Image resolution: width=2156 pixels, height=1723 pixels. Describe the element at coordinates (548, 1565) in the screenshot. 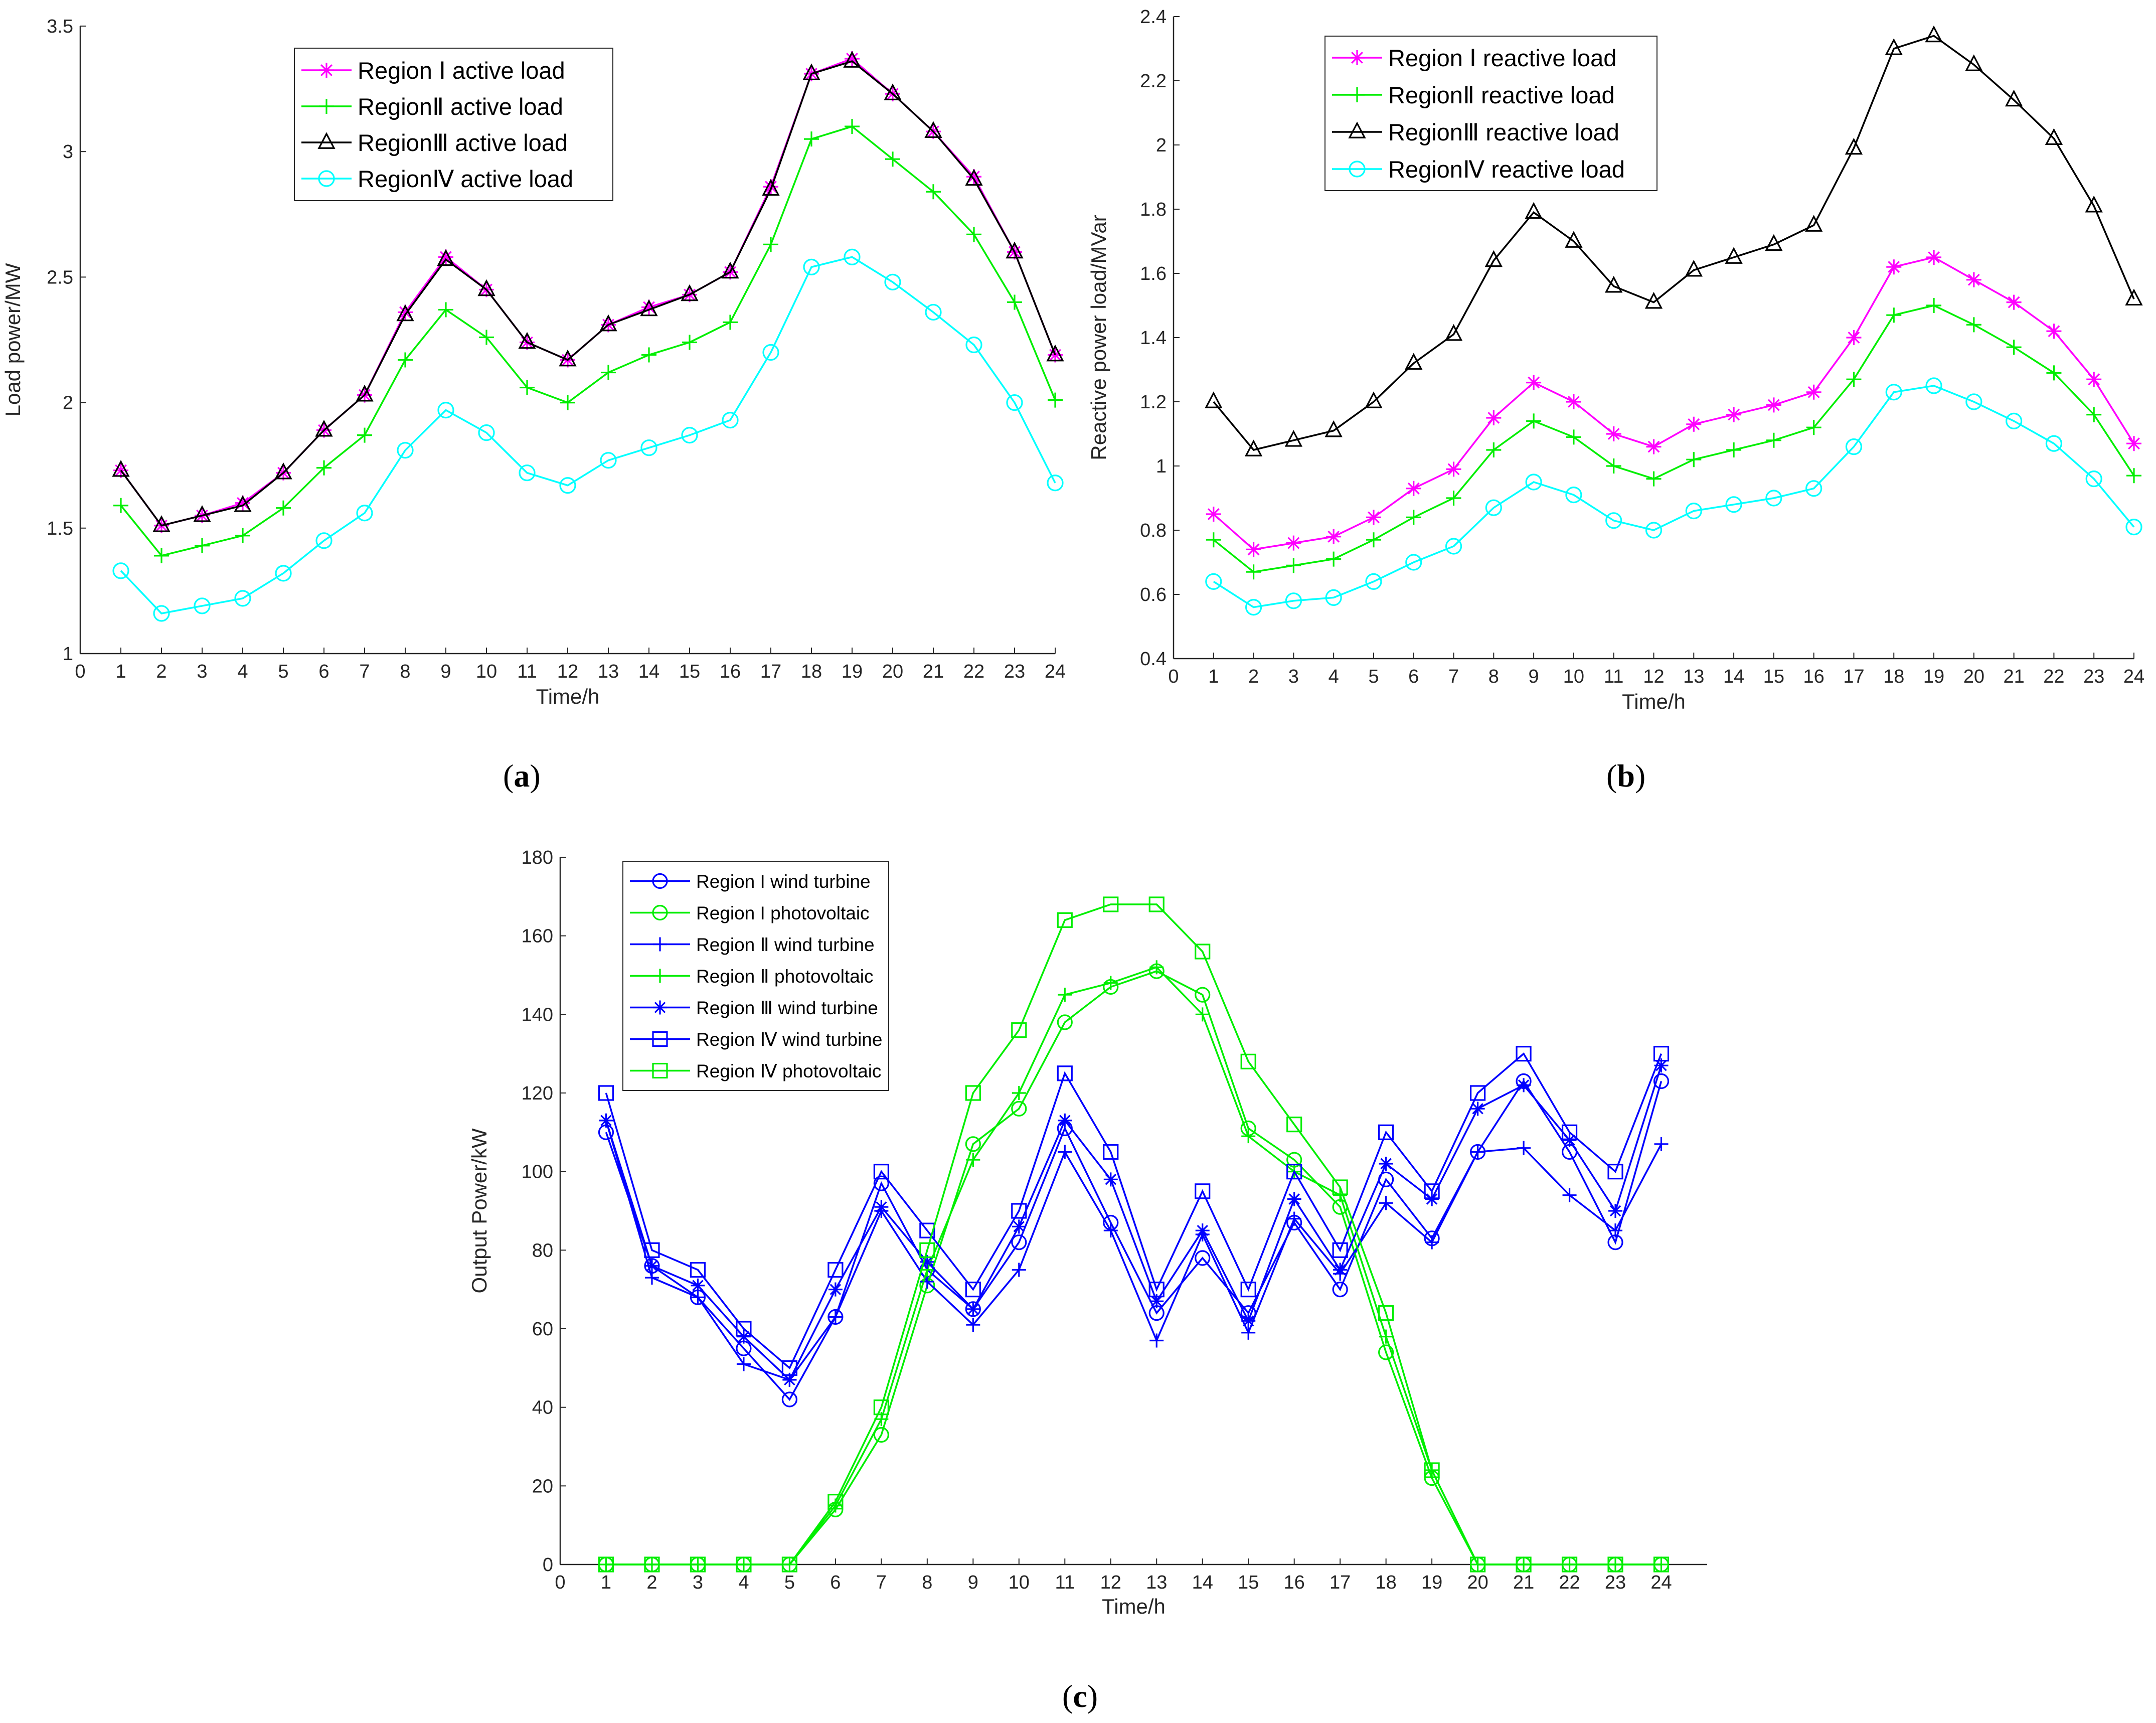

I see `y-tick-label-c-0: 0` at that location.